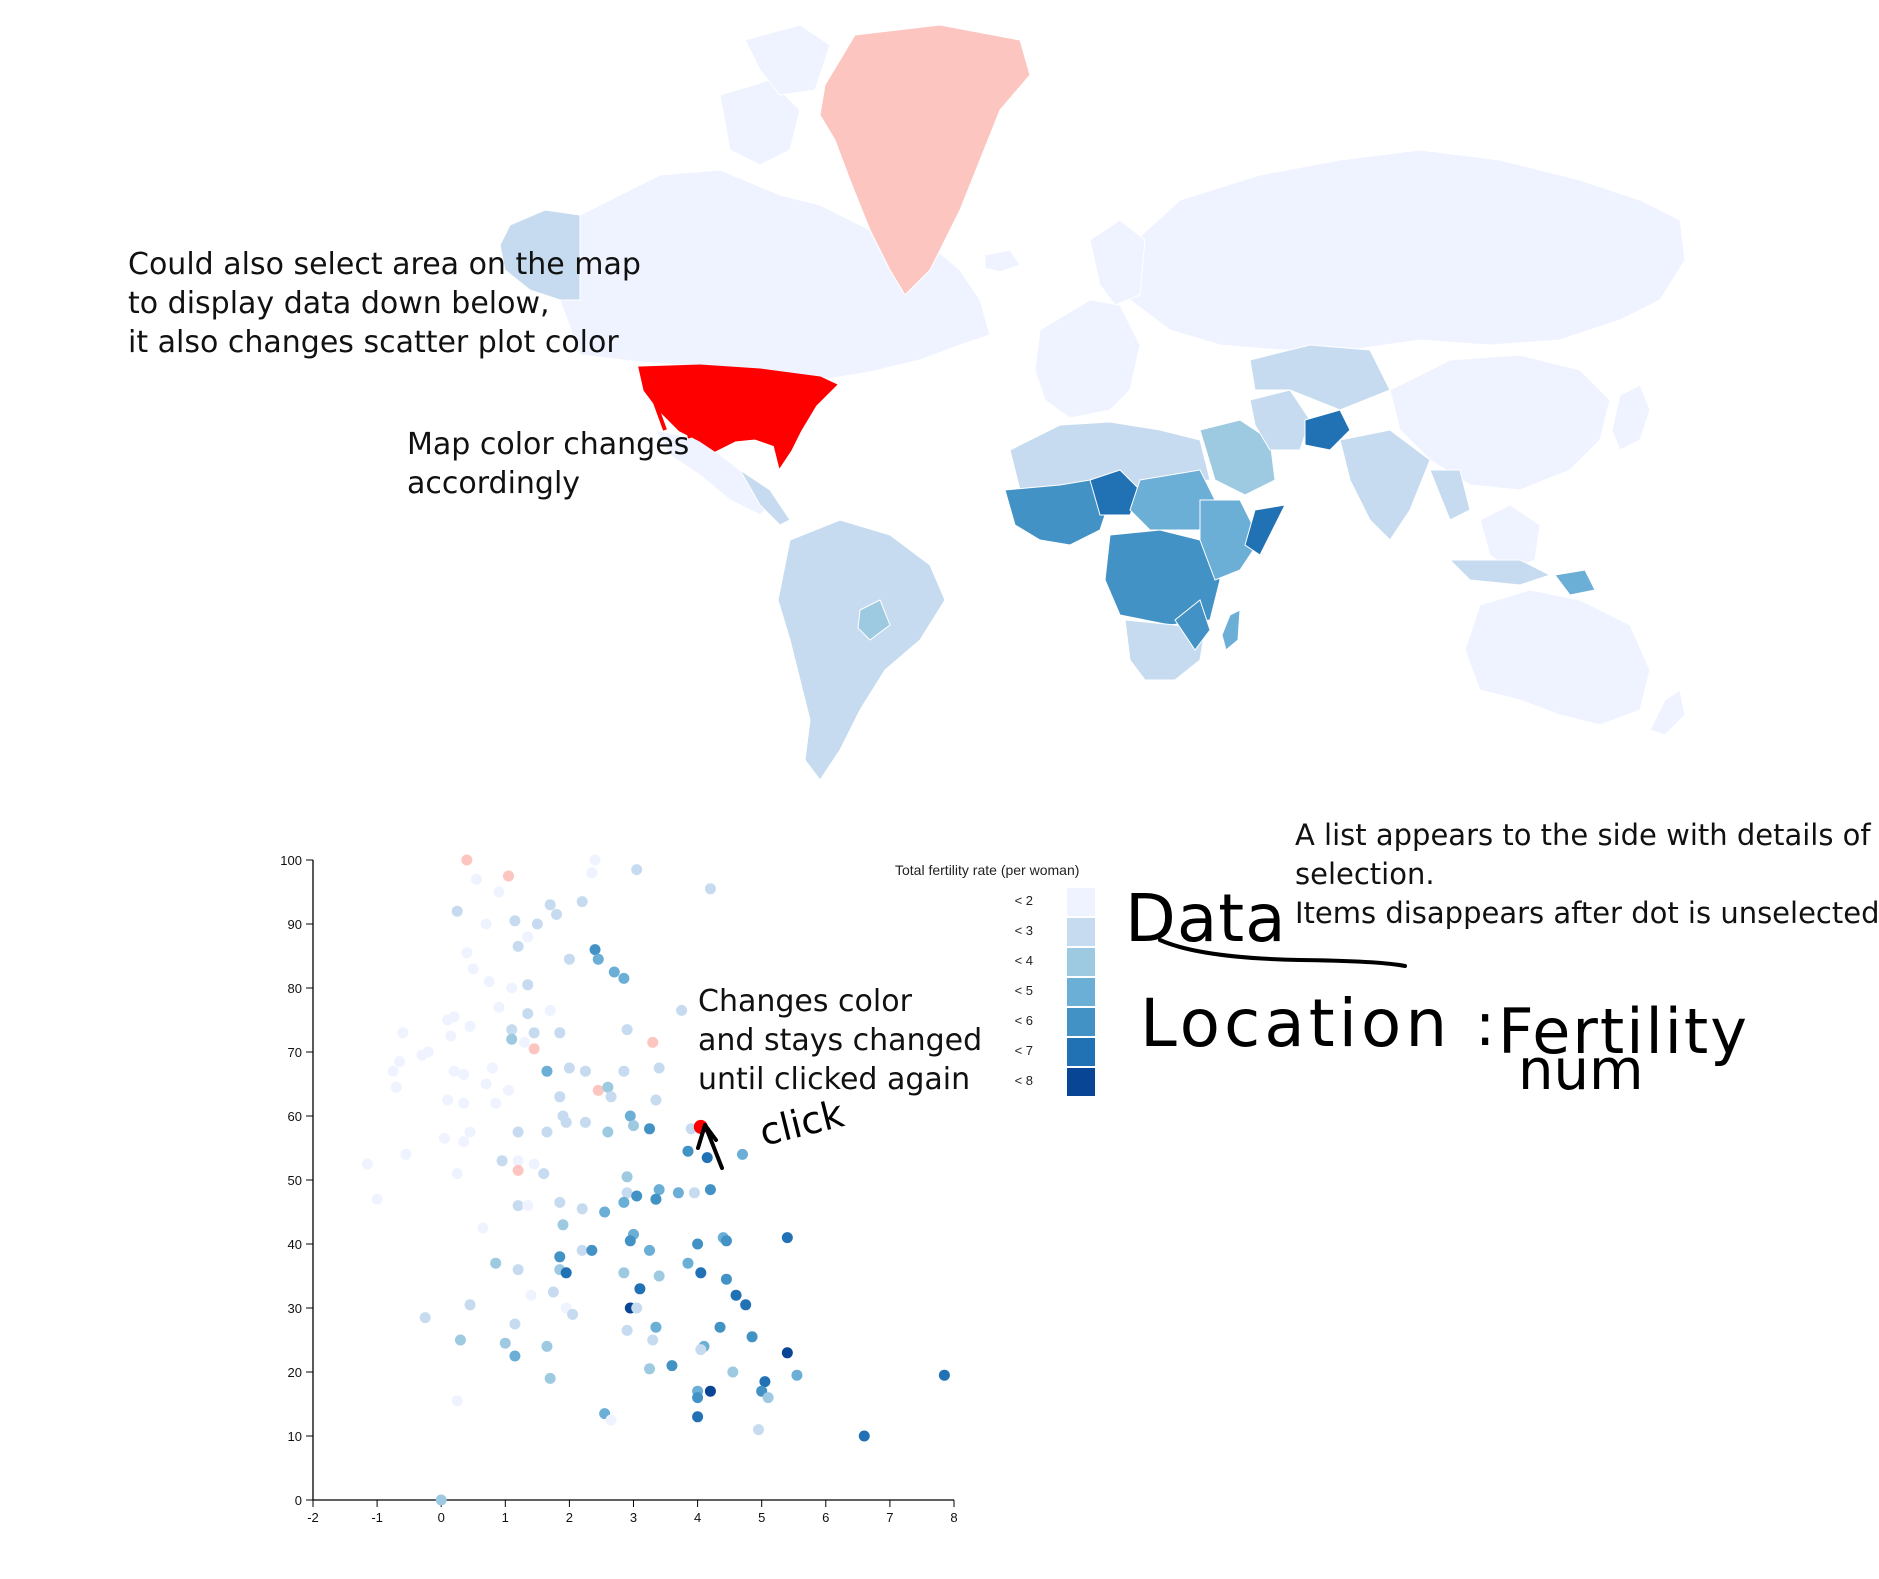  I want to click on country-somalia, so click(1265, 530).